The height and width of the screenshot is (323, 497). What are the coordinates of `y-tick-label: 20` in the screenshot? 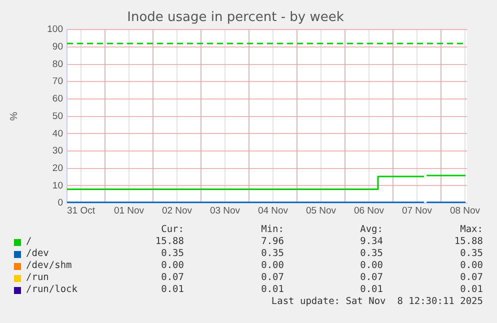 It's located at (57, 168).